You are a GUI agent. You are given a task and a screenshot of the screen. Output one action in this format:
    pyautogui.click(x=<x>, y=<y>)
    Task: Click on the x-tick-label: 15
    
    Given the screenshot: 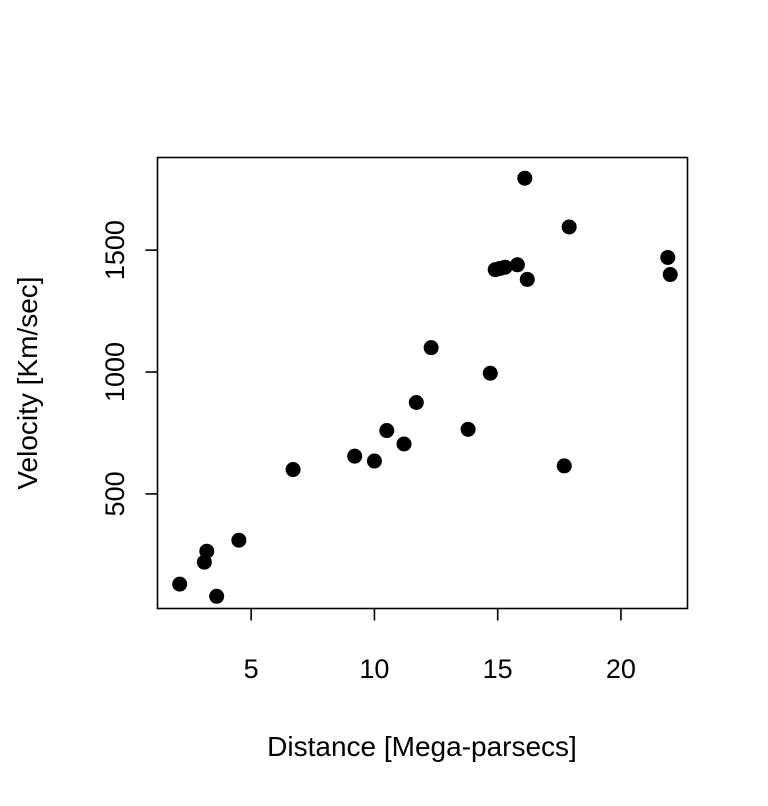 What is the action you would take?
    pyautogui.click(x=498, y=669)
    